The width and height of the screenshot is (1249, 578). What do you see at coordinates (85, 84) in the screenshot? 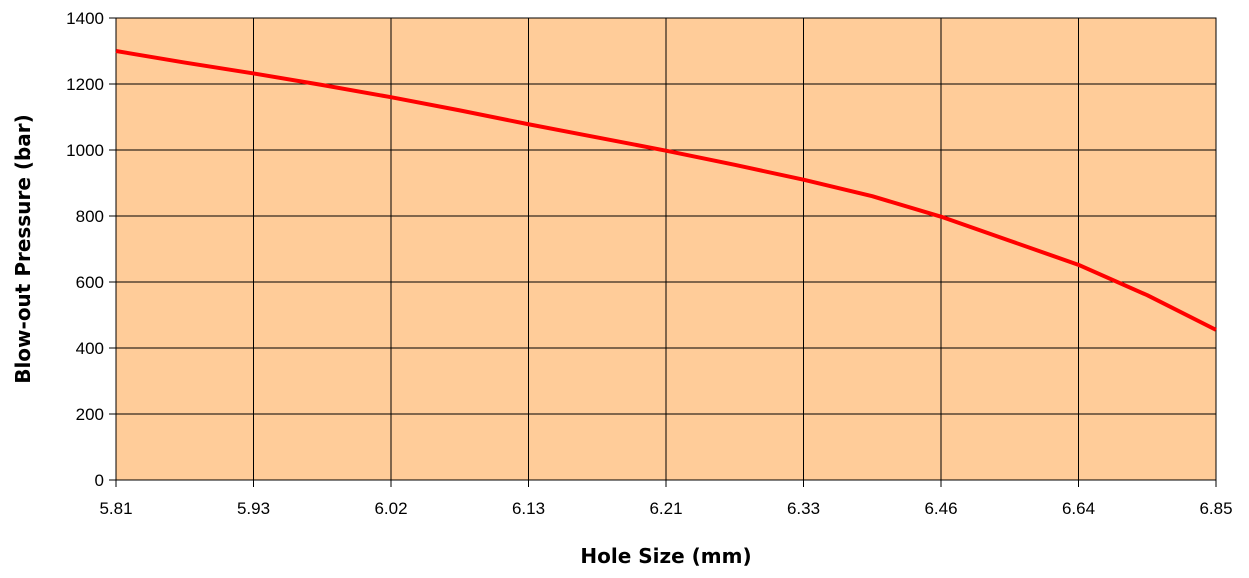
I see `ytick-label-1200: 1200` at bounding box center [85, 84].